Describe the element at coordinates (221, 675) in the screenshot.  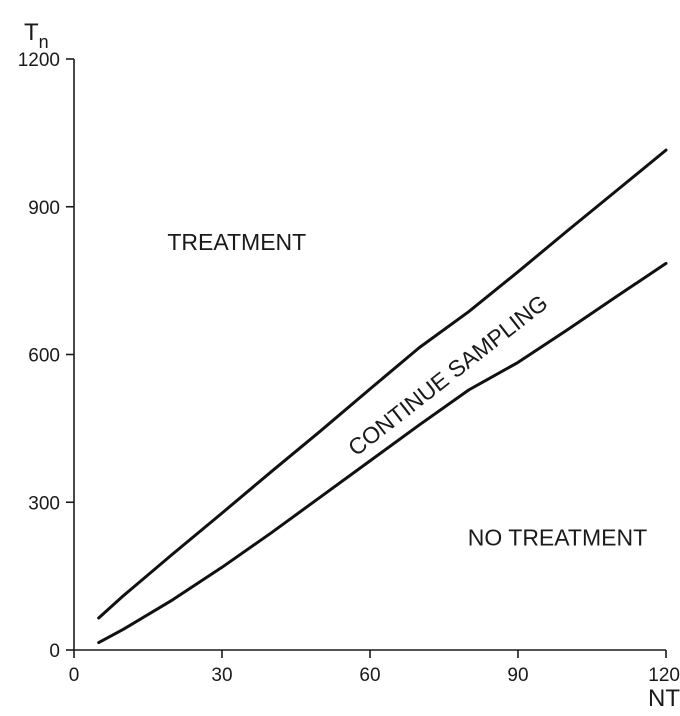
I see `x-tick-label: 30` at that location.